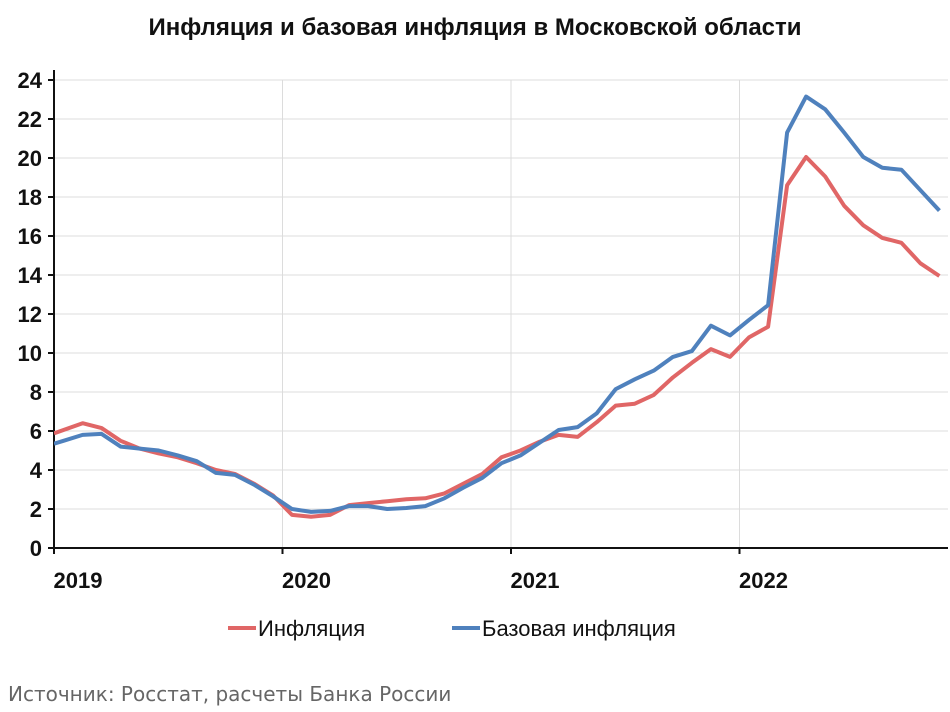 The image size is (950, 712). What do you see at coordinates (230, 694) in the screenshot?
I see `source-note: Источник: Росстат, расчеты Банка России` at bounding box center [230, 694].